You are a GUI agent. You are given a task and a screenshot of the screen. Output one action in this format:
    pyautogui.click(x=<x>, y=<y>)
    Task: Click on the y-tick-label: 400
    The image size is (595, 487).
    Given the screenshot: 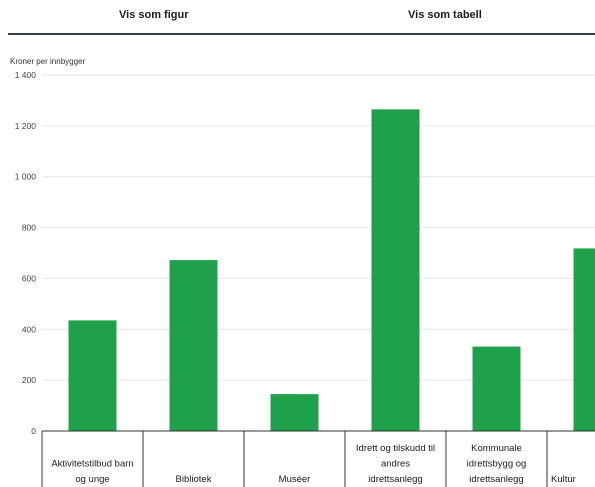 What is the action you would take?
    pyautogui.click(x=29, y=329)
    